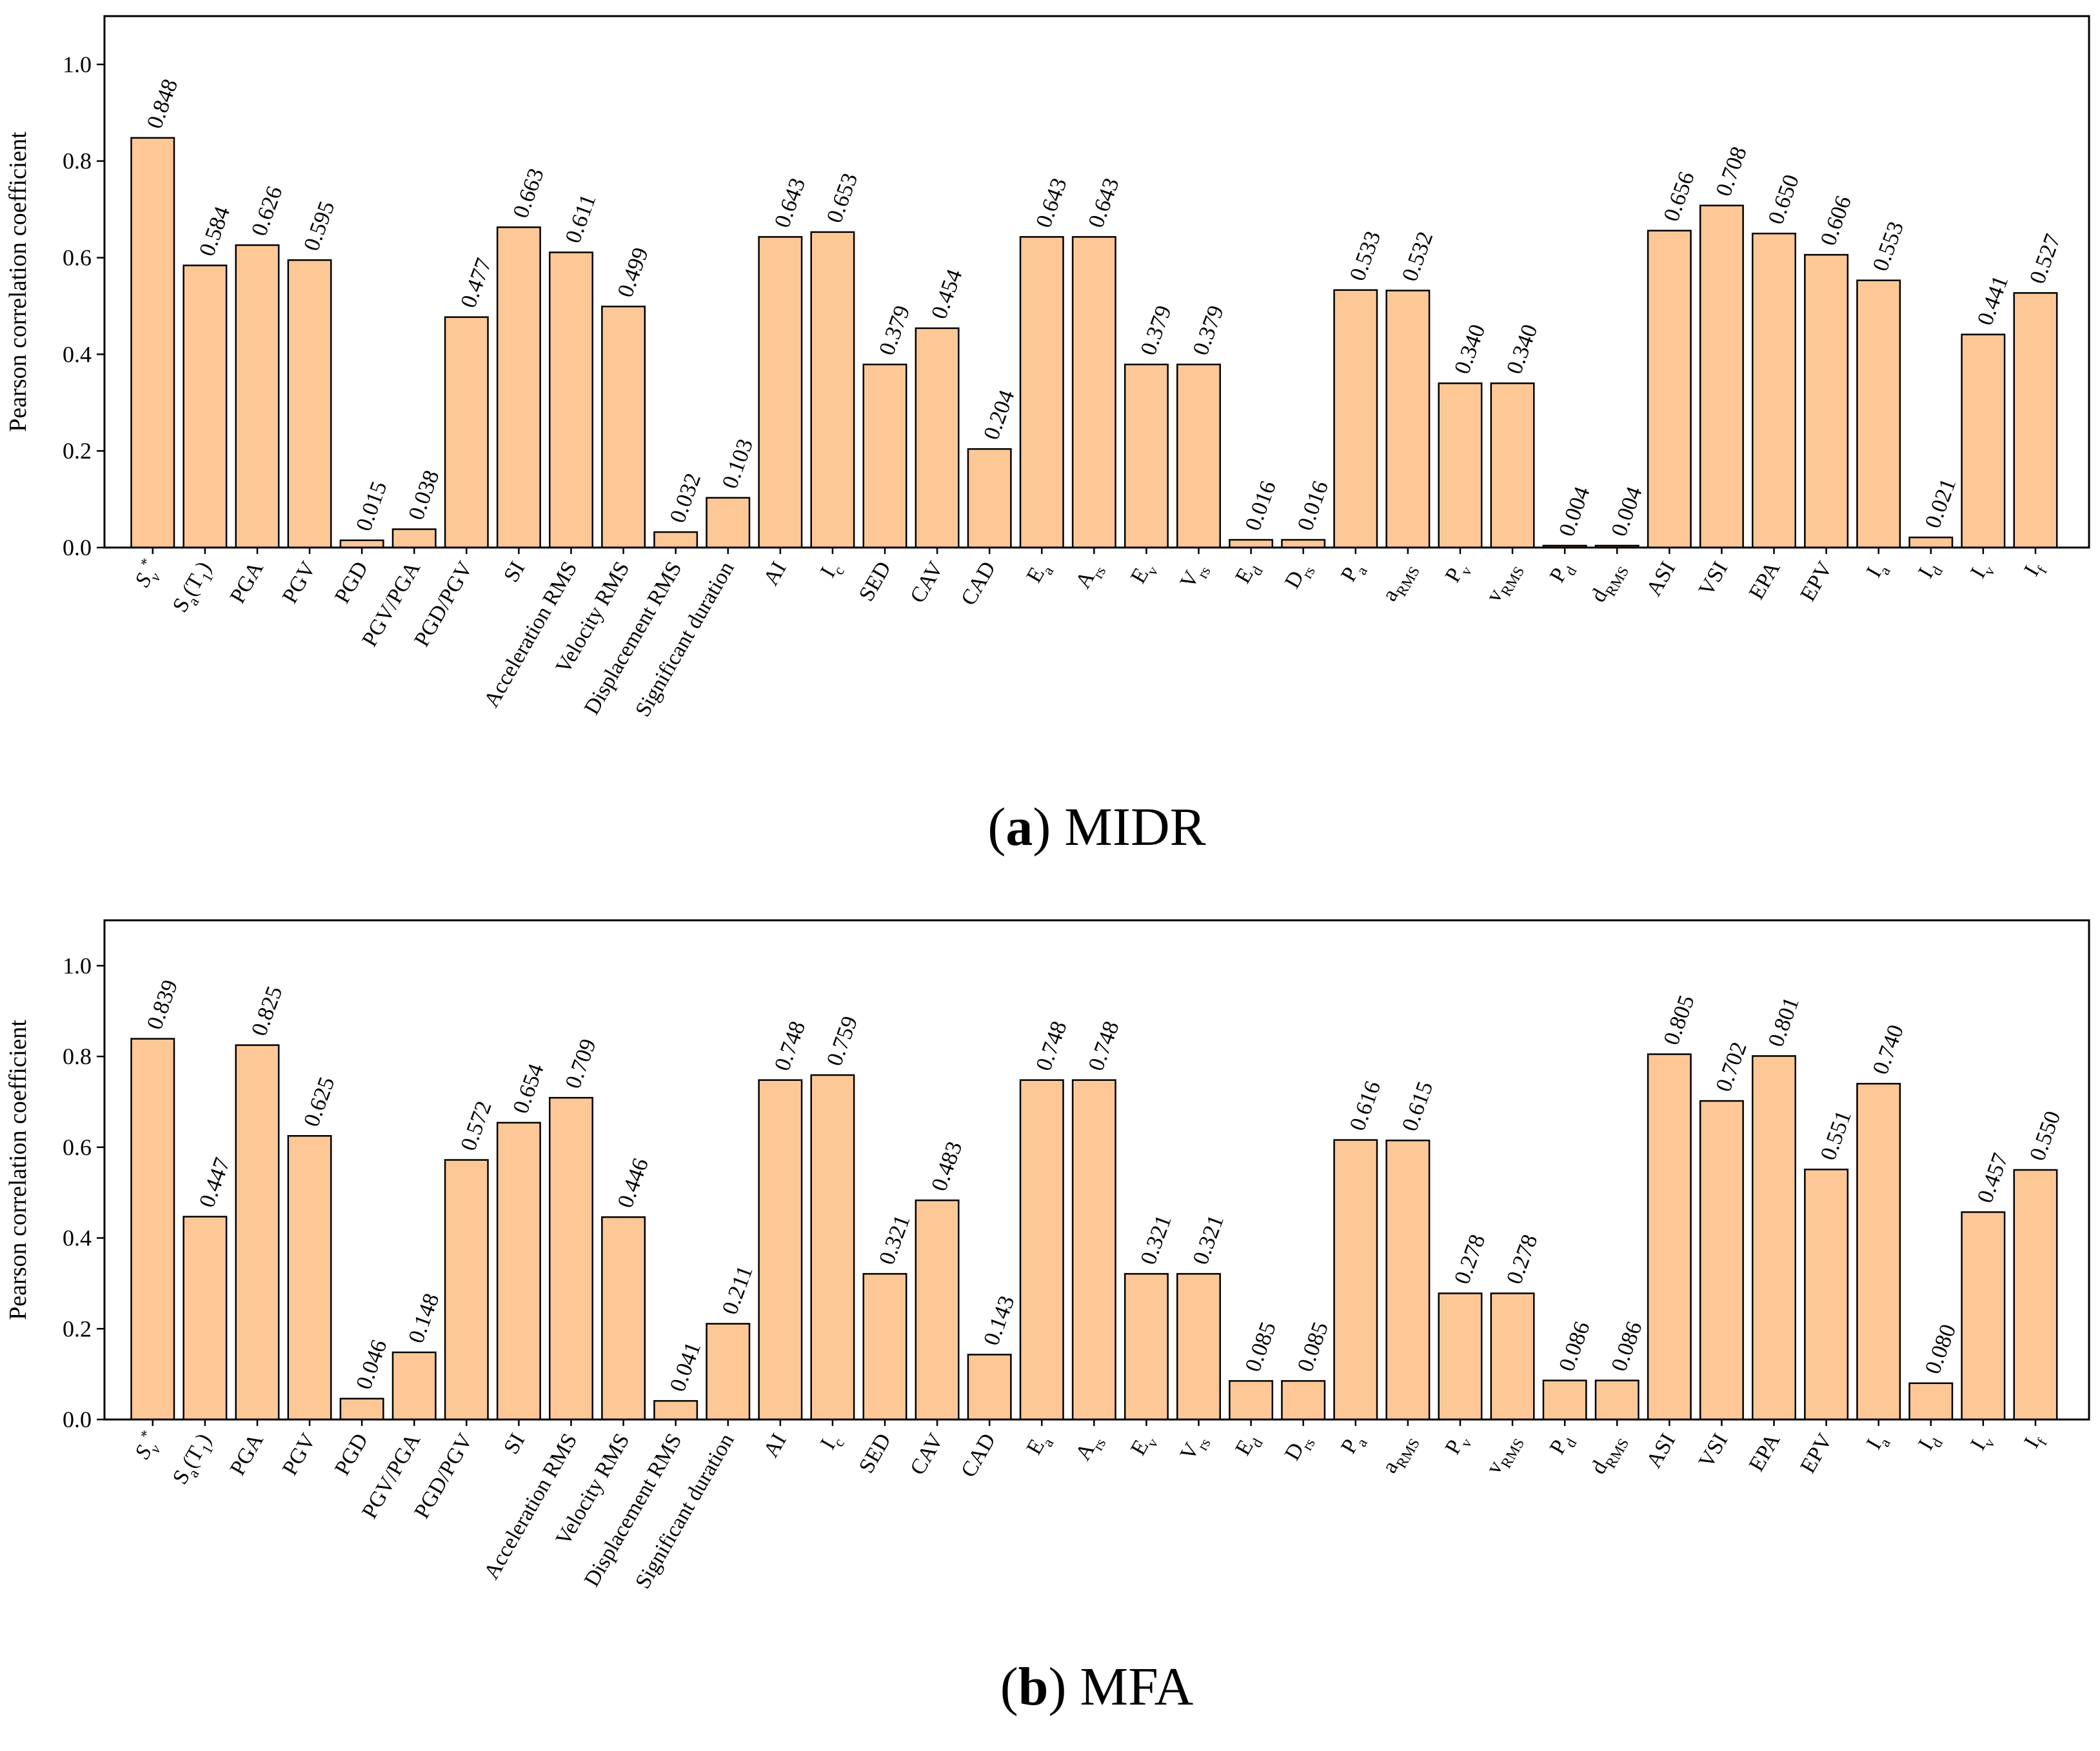  Describe the element at coordinates (1679, 196) in the screenshot. I see `value-label: 0.656` at that location.